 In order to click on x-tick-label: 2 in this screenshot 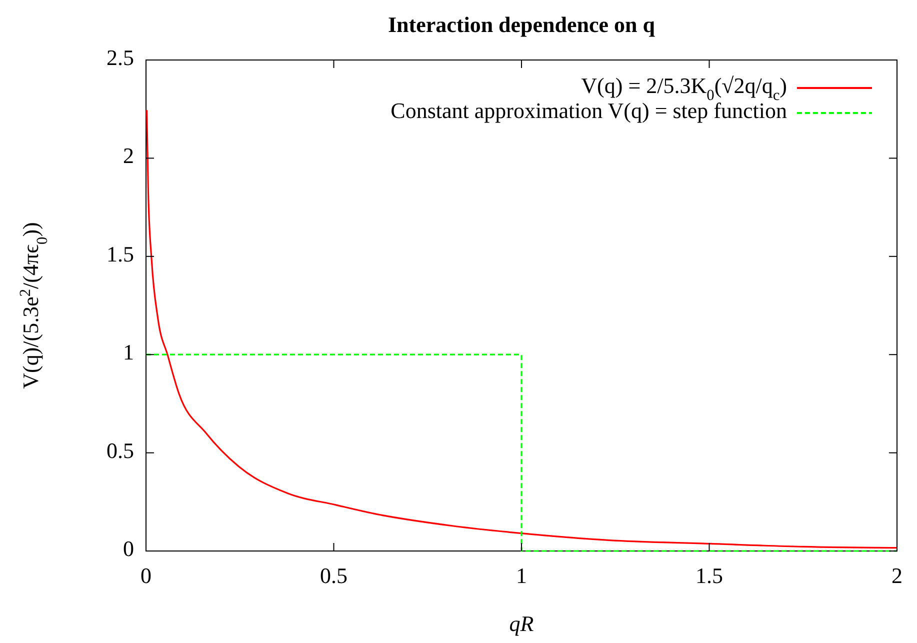, I will do `click(897, 575)`.